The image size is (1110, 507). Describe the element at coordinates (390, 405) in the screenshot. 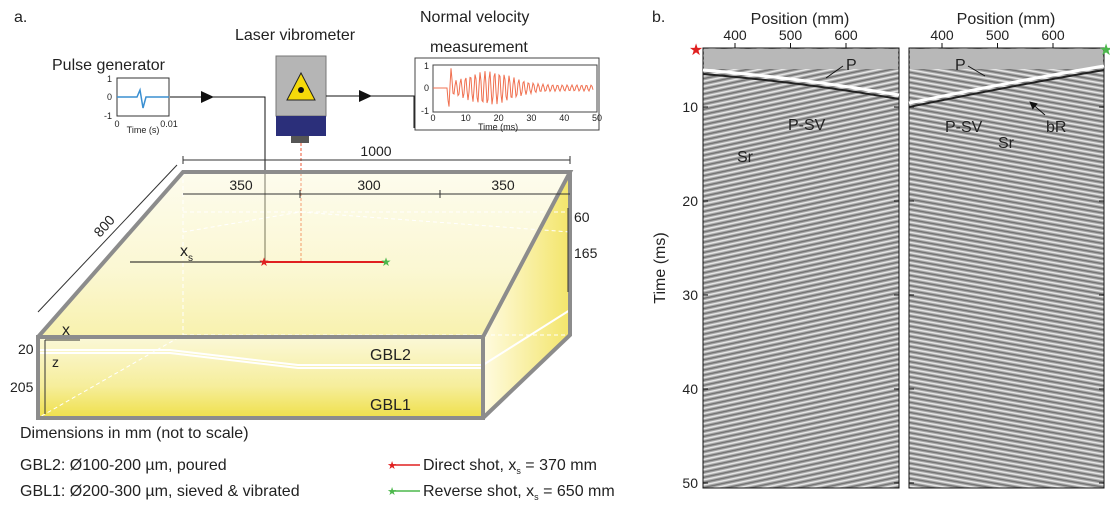

I see `layer-label: GBL1` at that location.